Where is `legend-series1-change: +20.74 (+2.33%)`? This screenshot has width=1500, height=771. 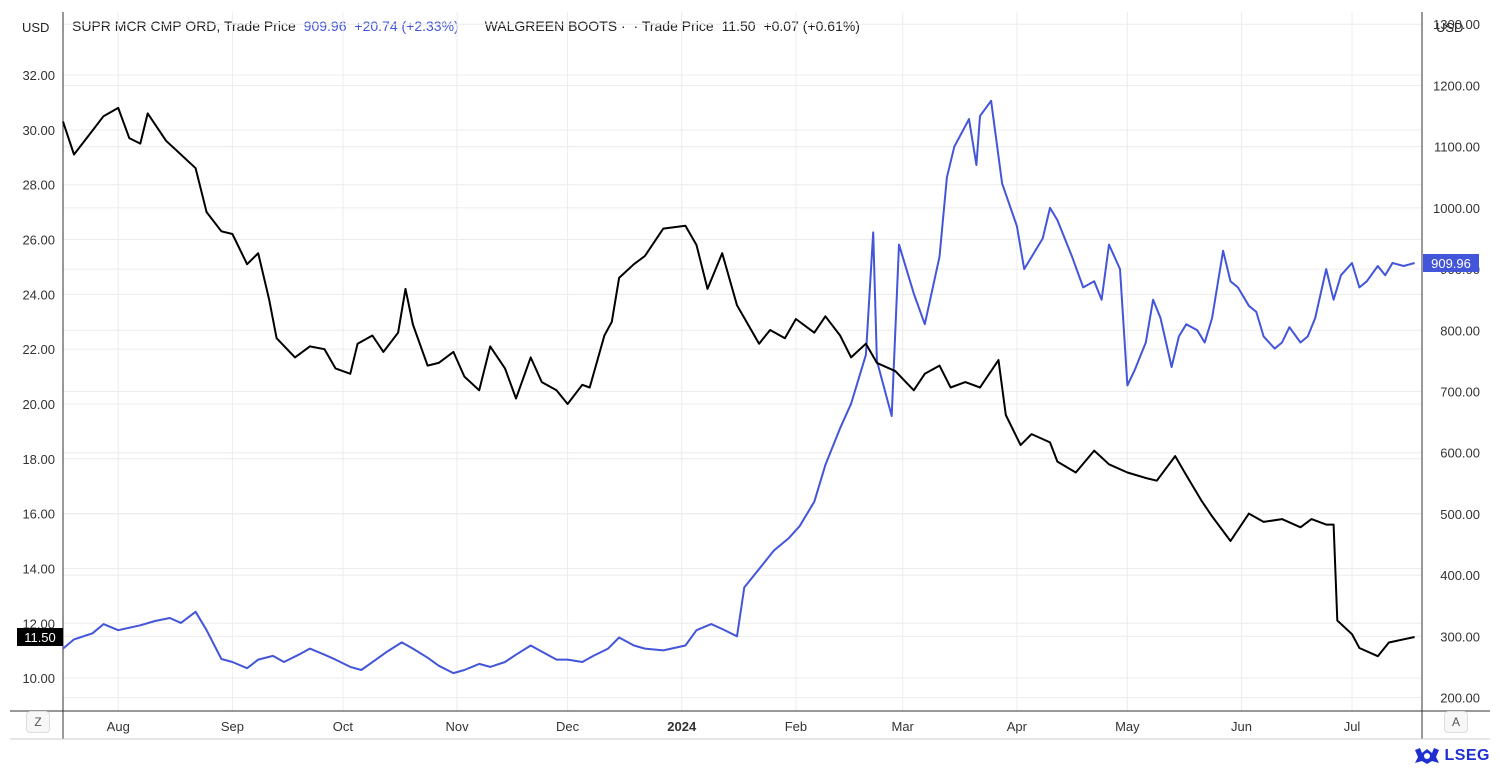
legend-series1-change: +20.74 (+2.33%) is located at coordinates (406, 26).